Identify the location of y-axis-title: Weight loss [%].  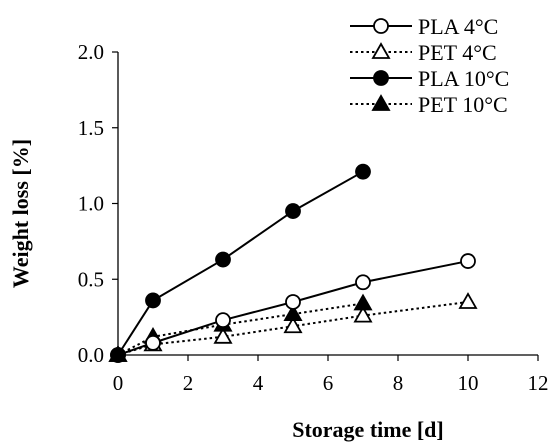
(20, 213).